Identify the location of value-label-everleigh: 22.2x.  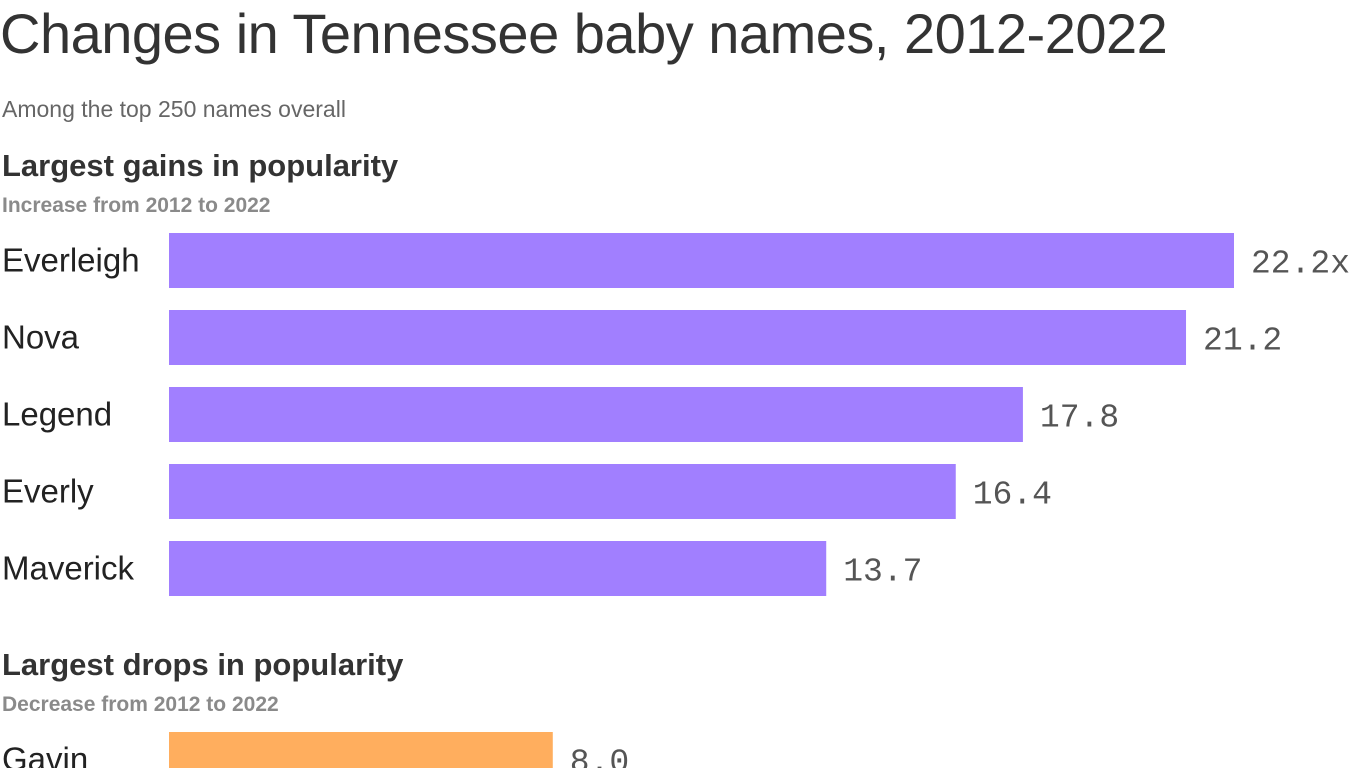
(1300, 264).